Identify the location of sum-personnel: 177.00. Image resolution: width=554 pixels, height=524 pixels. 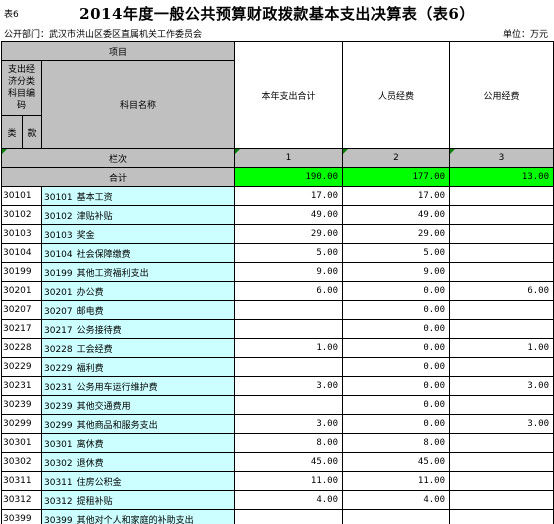
(396, 177).